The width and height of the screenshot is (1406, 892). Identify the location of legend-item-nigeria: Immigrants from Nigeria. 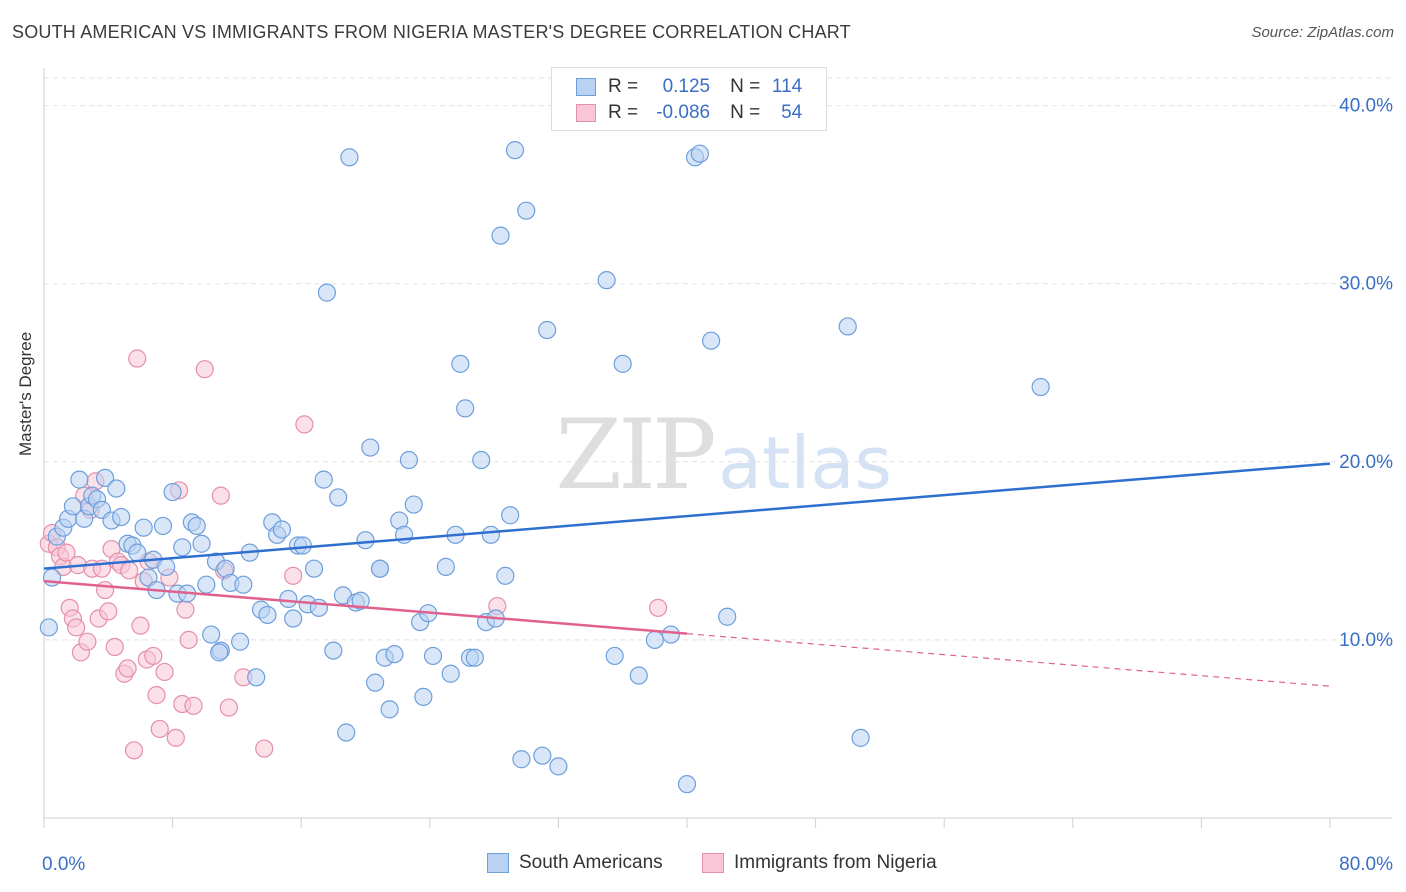
(819, 863).